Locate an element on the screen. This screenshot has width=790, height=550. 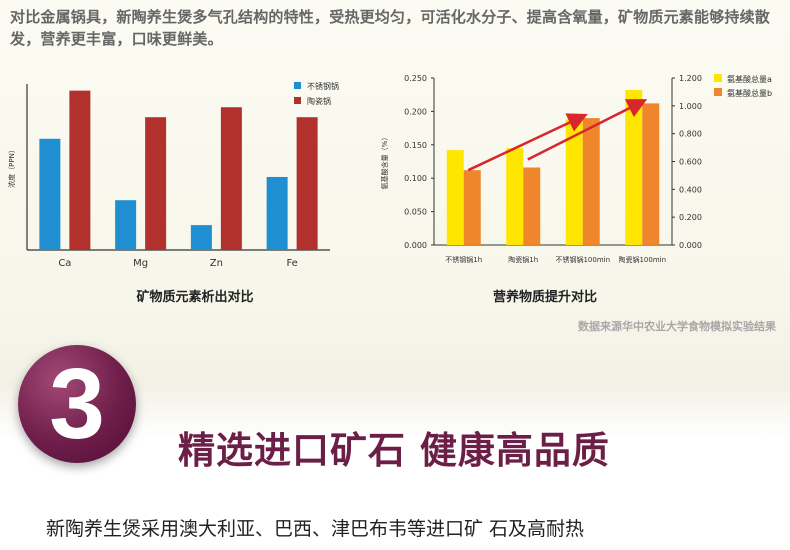
x-tick-label: 不锈钢锅100min is located at coordinates (582, 259).